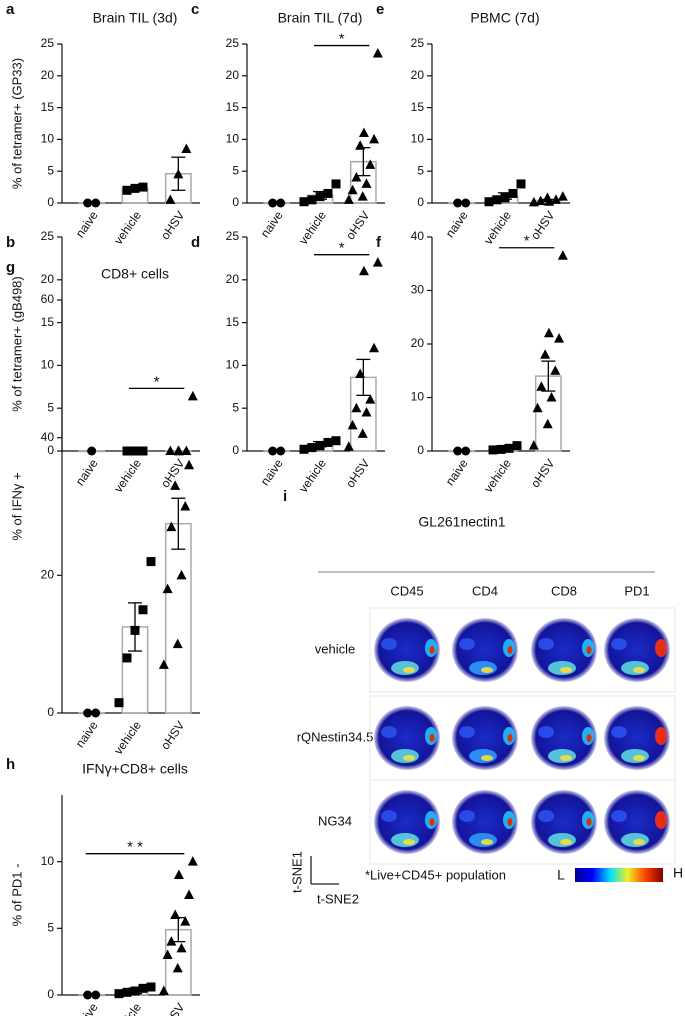  I want to click on y-tick-label: 40, so click(48, 437).